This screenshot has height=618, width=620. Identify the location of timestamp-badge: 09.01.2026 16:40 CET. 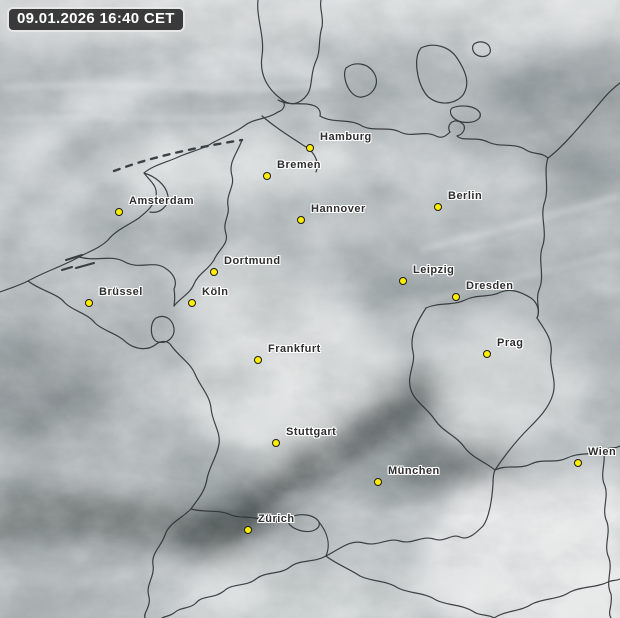
(96, 19).